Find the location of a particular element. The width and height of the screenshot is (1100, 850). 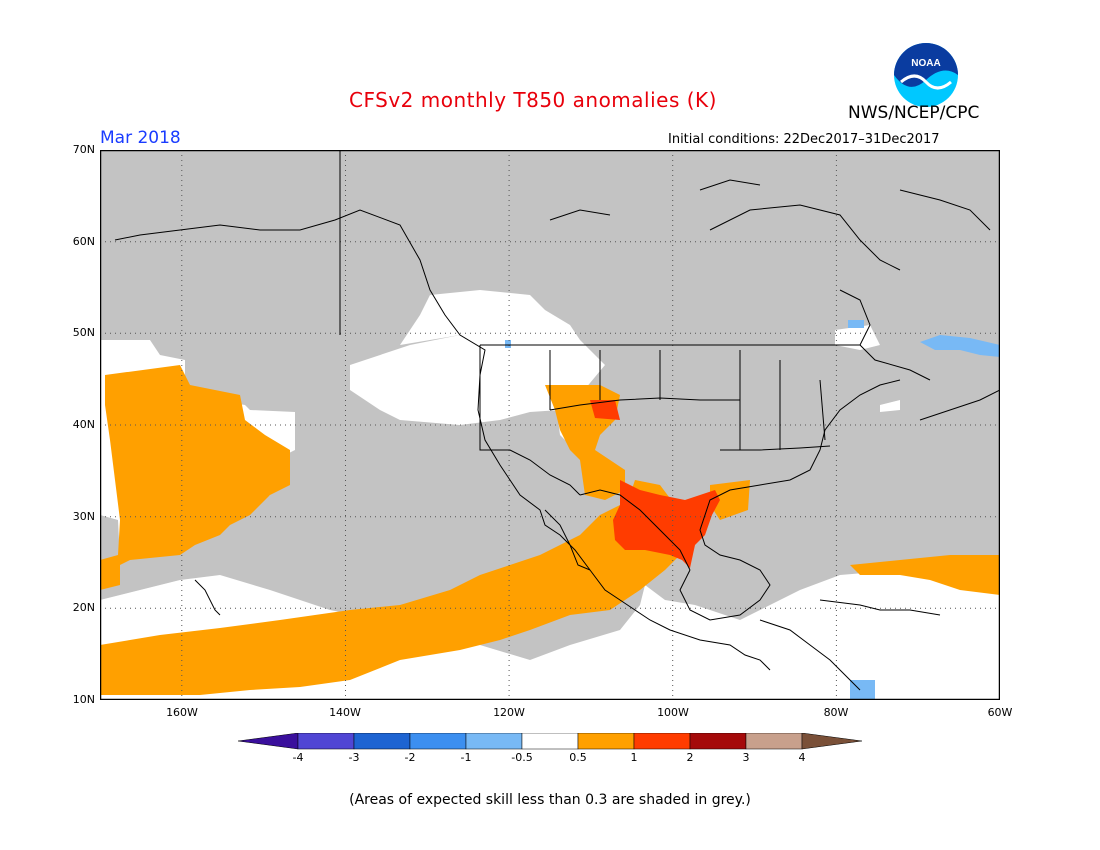

lat-label: 40N is located at coordinates (83, 424).